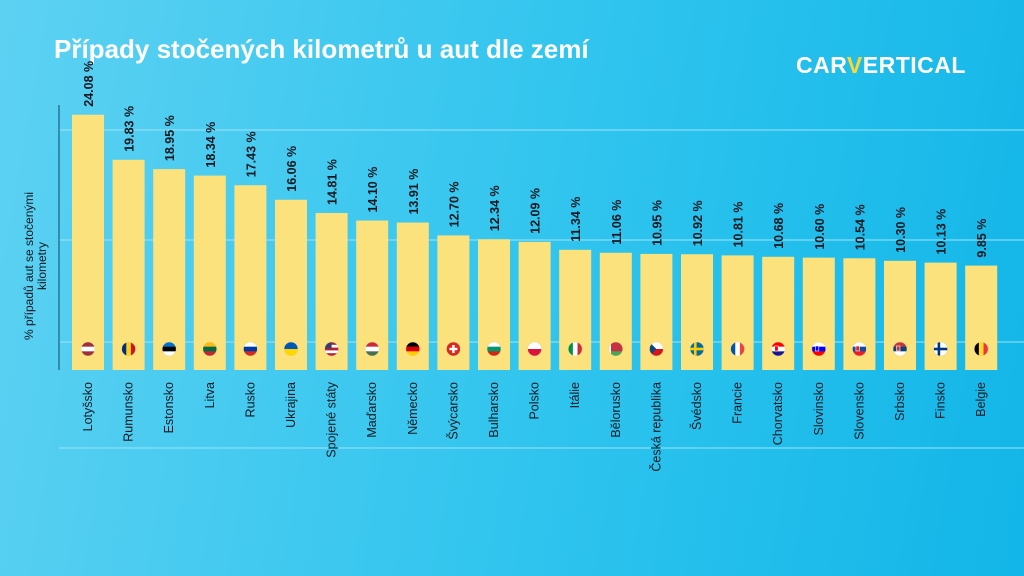  What do you see at coordinates (854, 65) in the screenshot?
I see `logo-accent: V` at bounding box center [854, 65].